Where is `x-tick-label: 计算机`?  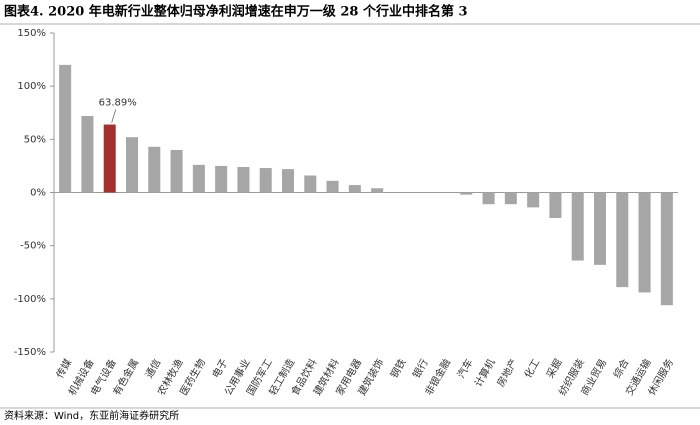
x-tick-label: 计算机 is located at coordinates (485, 372).